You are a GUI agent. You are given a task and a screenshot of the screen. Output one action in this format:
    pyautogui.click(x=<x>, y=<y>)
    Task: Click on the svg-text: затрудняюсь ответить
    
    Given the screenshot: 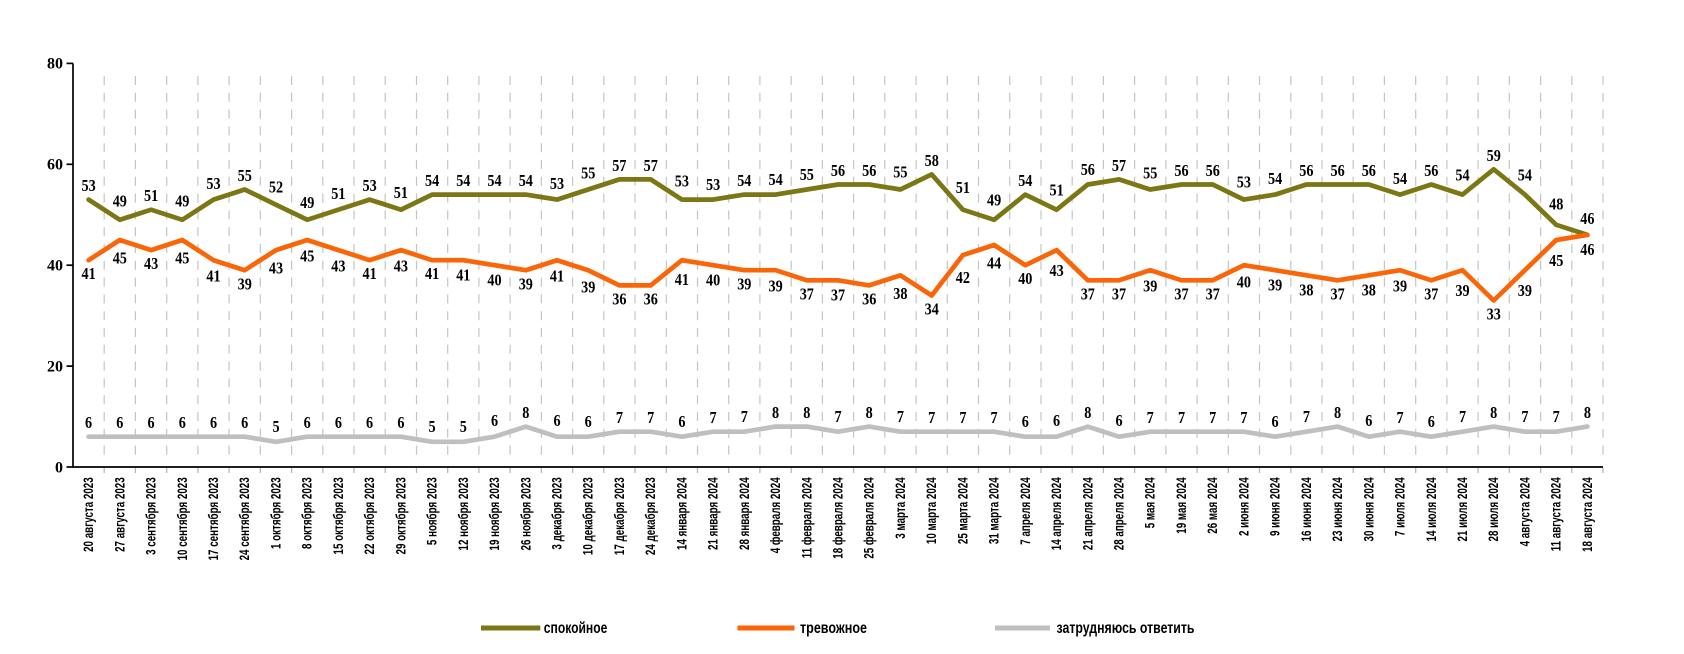 What is the action you would take?
    pyautogui.click(x=1126, y=628)
    